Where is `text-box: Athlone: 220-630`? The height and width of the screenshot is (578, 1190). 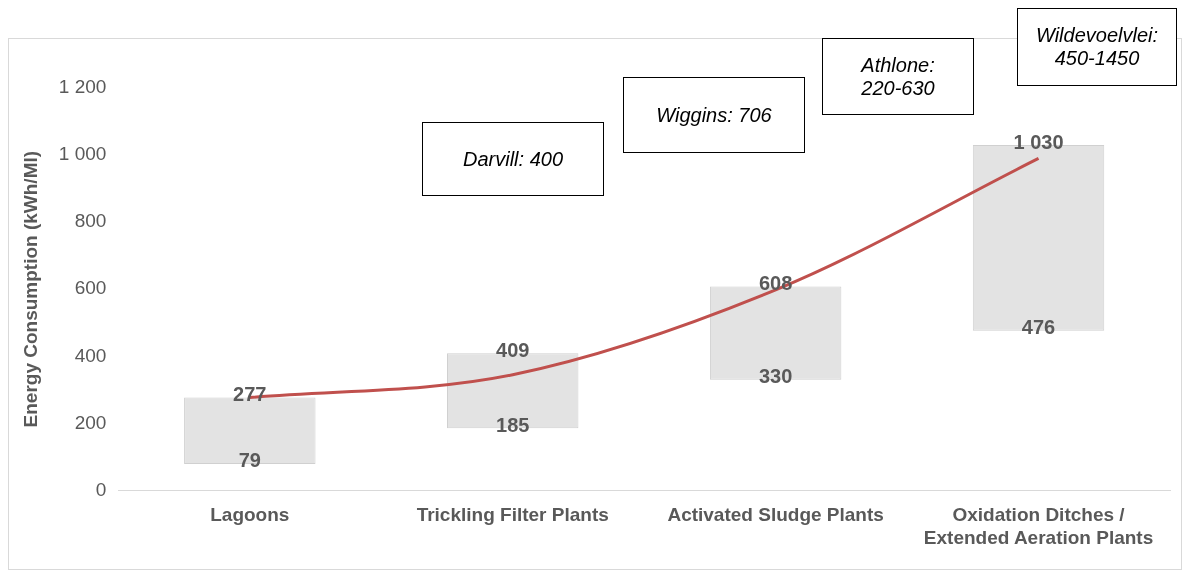 text-box: Athlone: 220-630 is located at coordinates (898, 76).